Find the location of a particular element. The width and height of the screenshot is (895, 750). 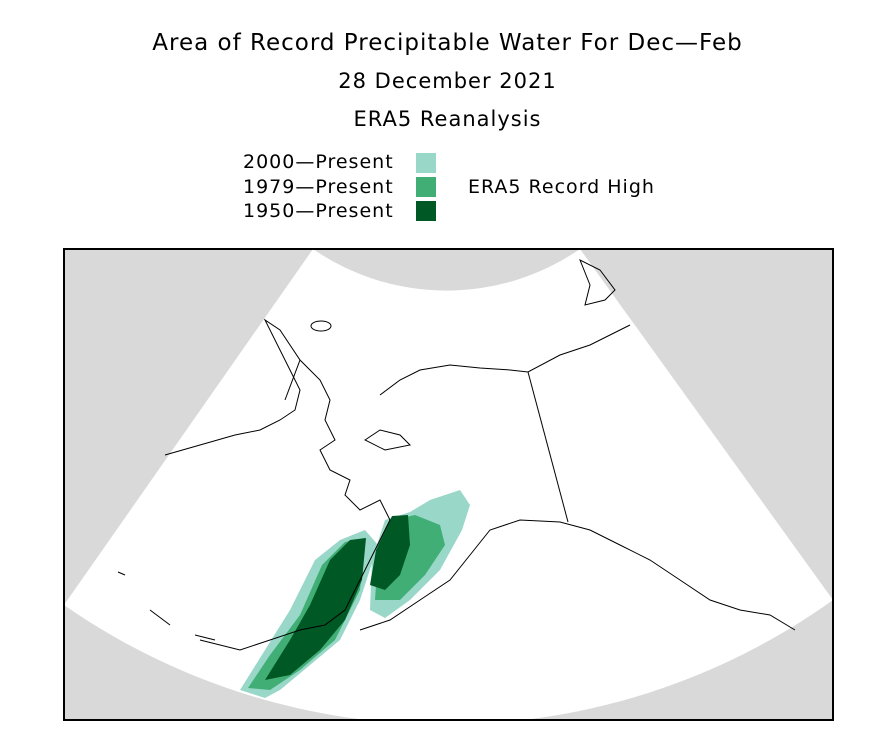

legend-label-2000: 2000—Present is located at coordinates (318, 162).